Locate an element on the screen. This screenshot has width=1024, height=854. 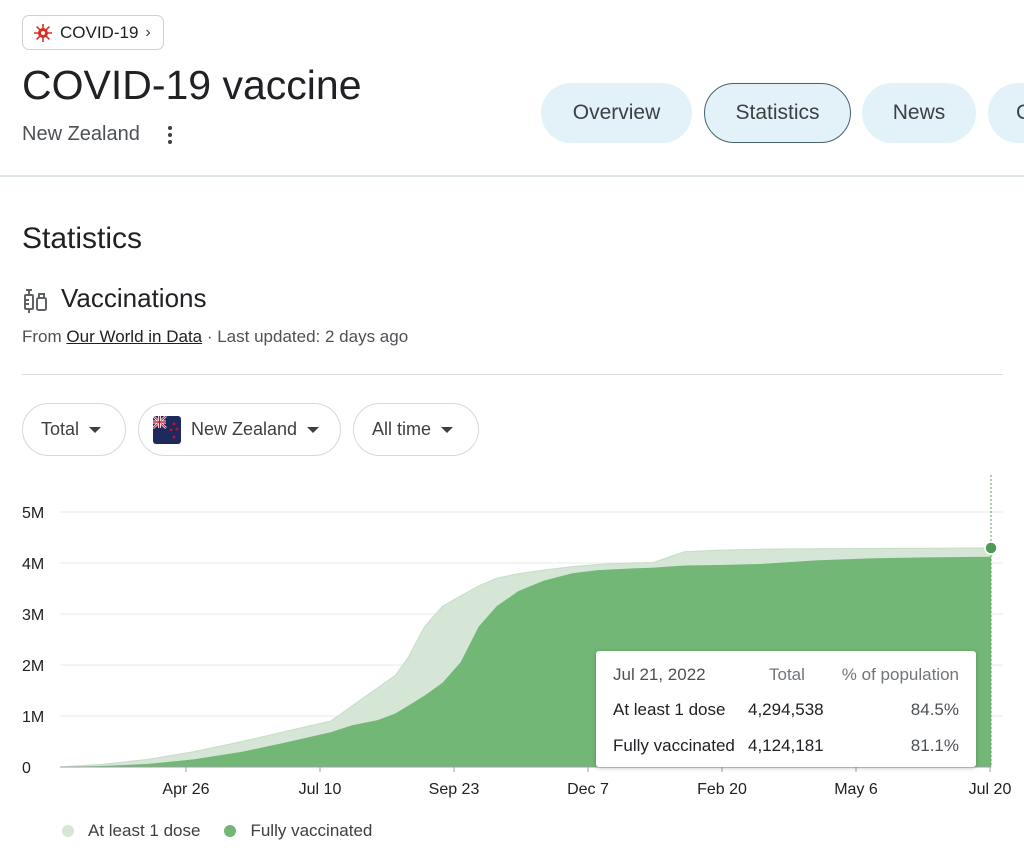
tooltip-row-fully-vaccinated: Fully vaccinated 4,124,181 81.1% is located at coordinates (786, 747).